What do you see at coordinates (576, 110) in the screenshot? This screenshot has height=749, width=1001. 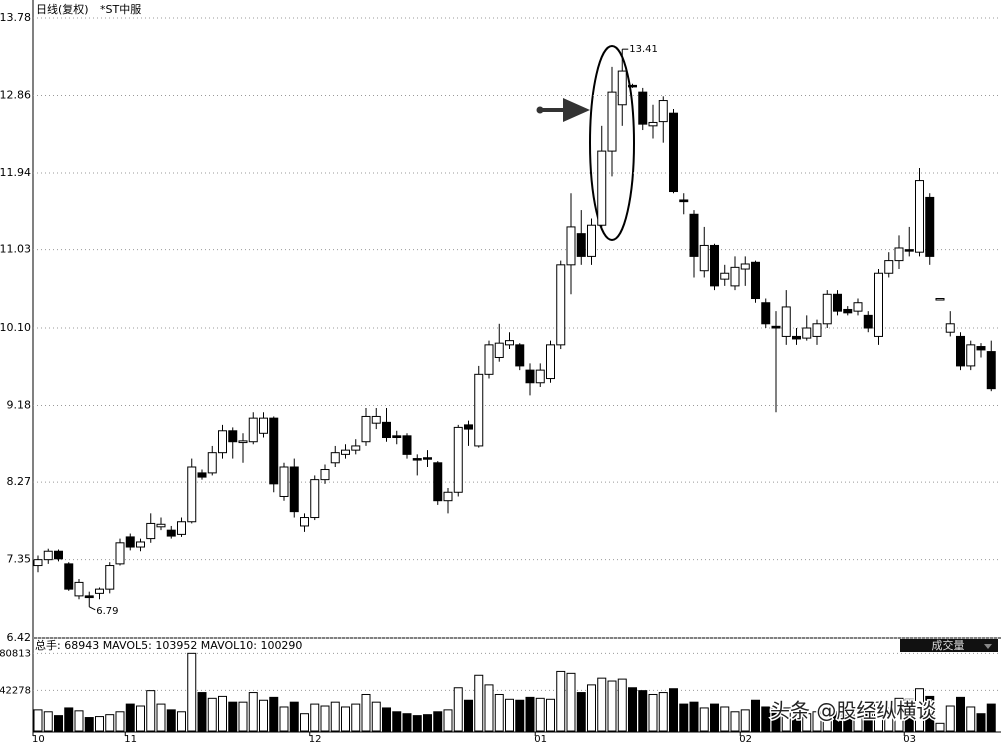 I see `arrow-head` at bounding box center [576, 110].